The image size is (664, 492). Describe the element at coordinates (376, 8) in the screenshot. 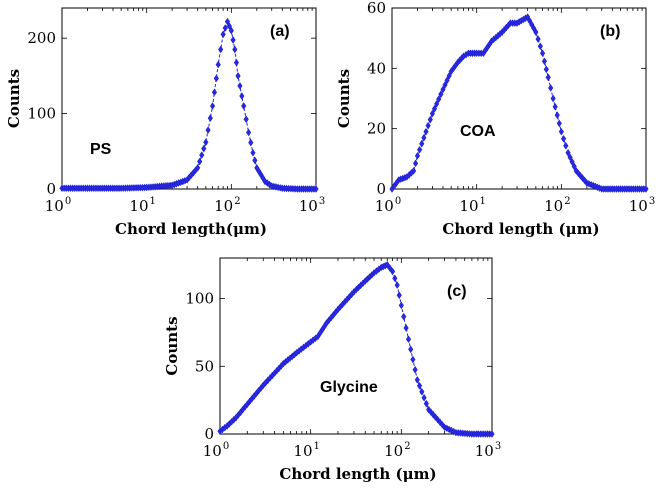

I see `y-tick-label: 60` at that location.